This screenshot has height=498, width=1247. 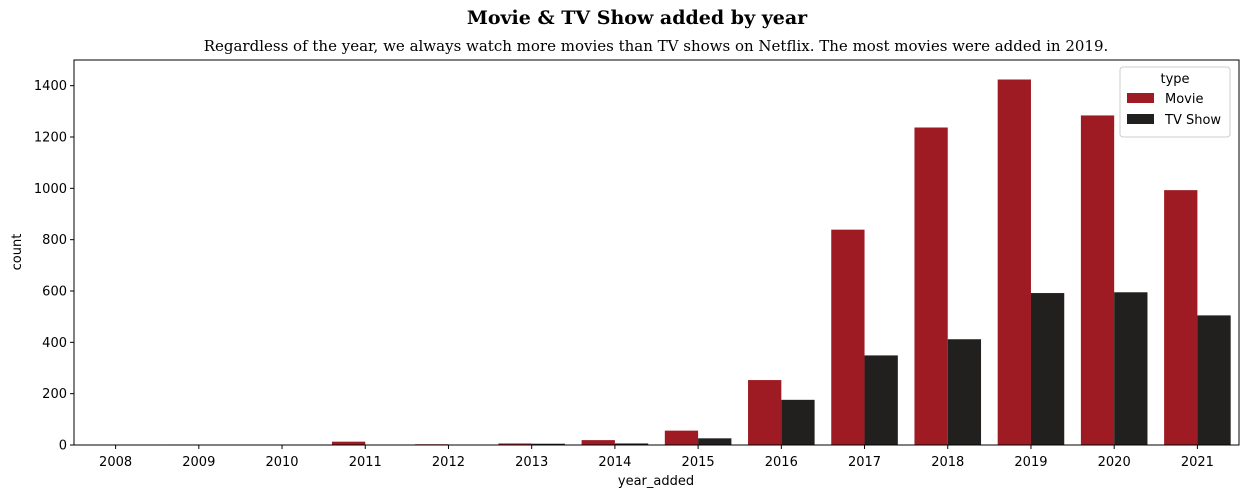 I want to click on y-axis-ticks: 0 200 400 600 800 1000 1200 1400, so click(x=54, y=266).